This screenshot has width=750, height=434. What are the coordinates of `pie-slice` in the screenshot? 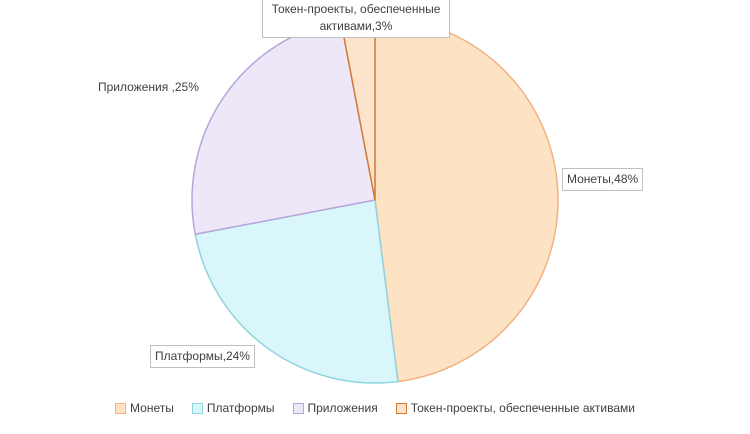 It's located at (296, 291).